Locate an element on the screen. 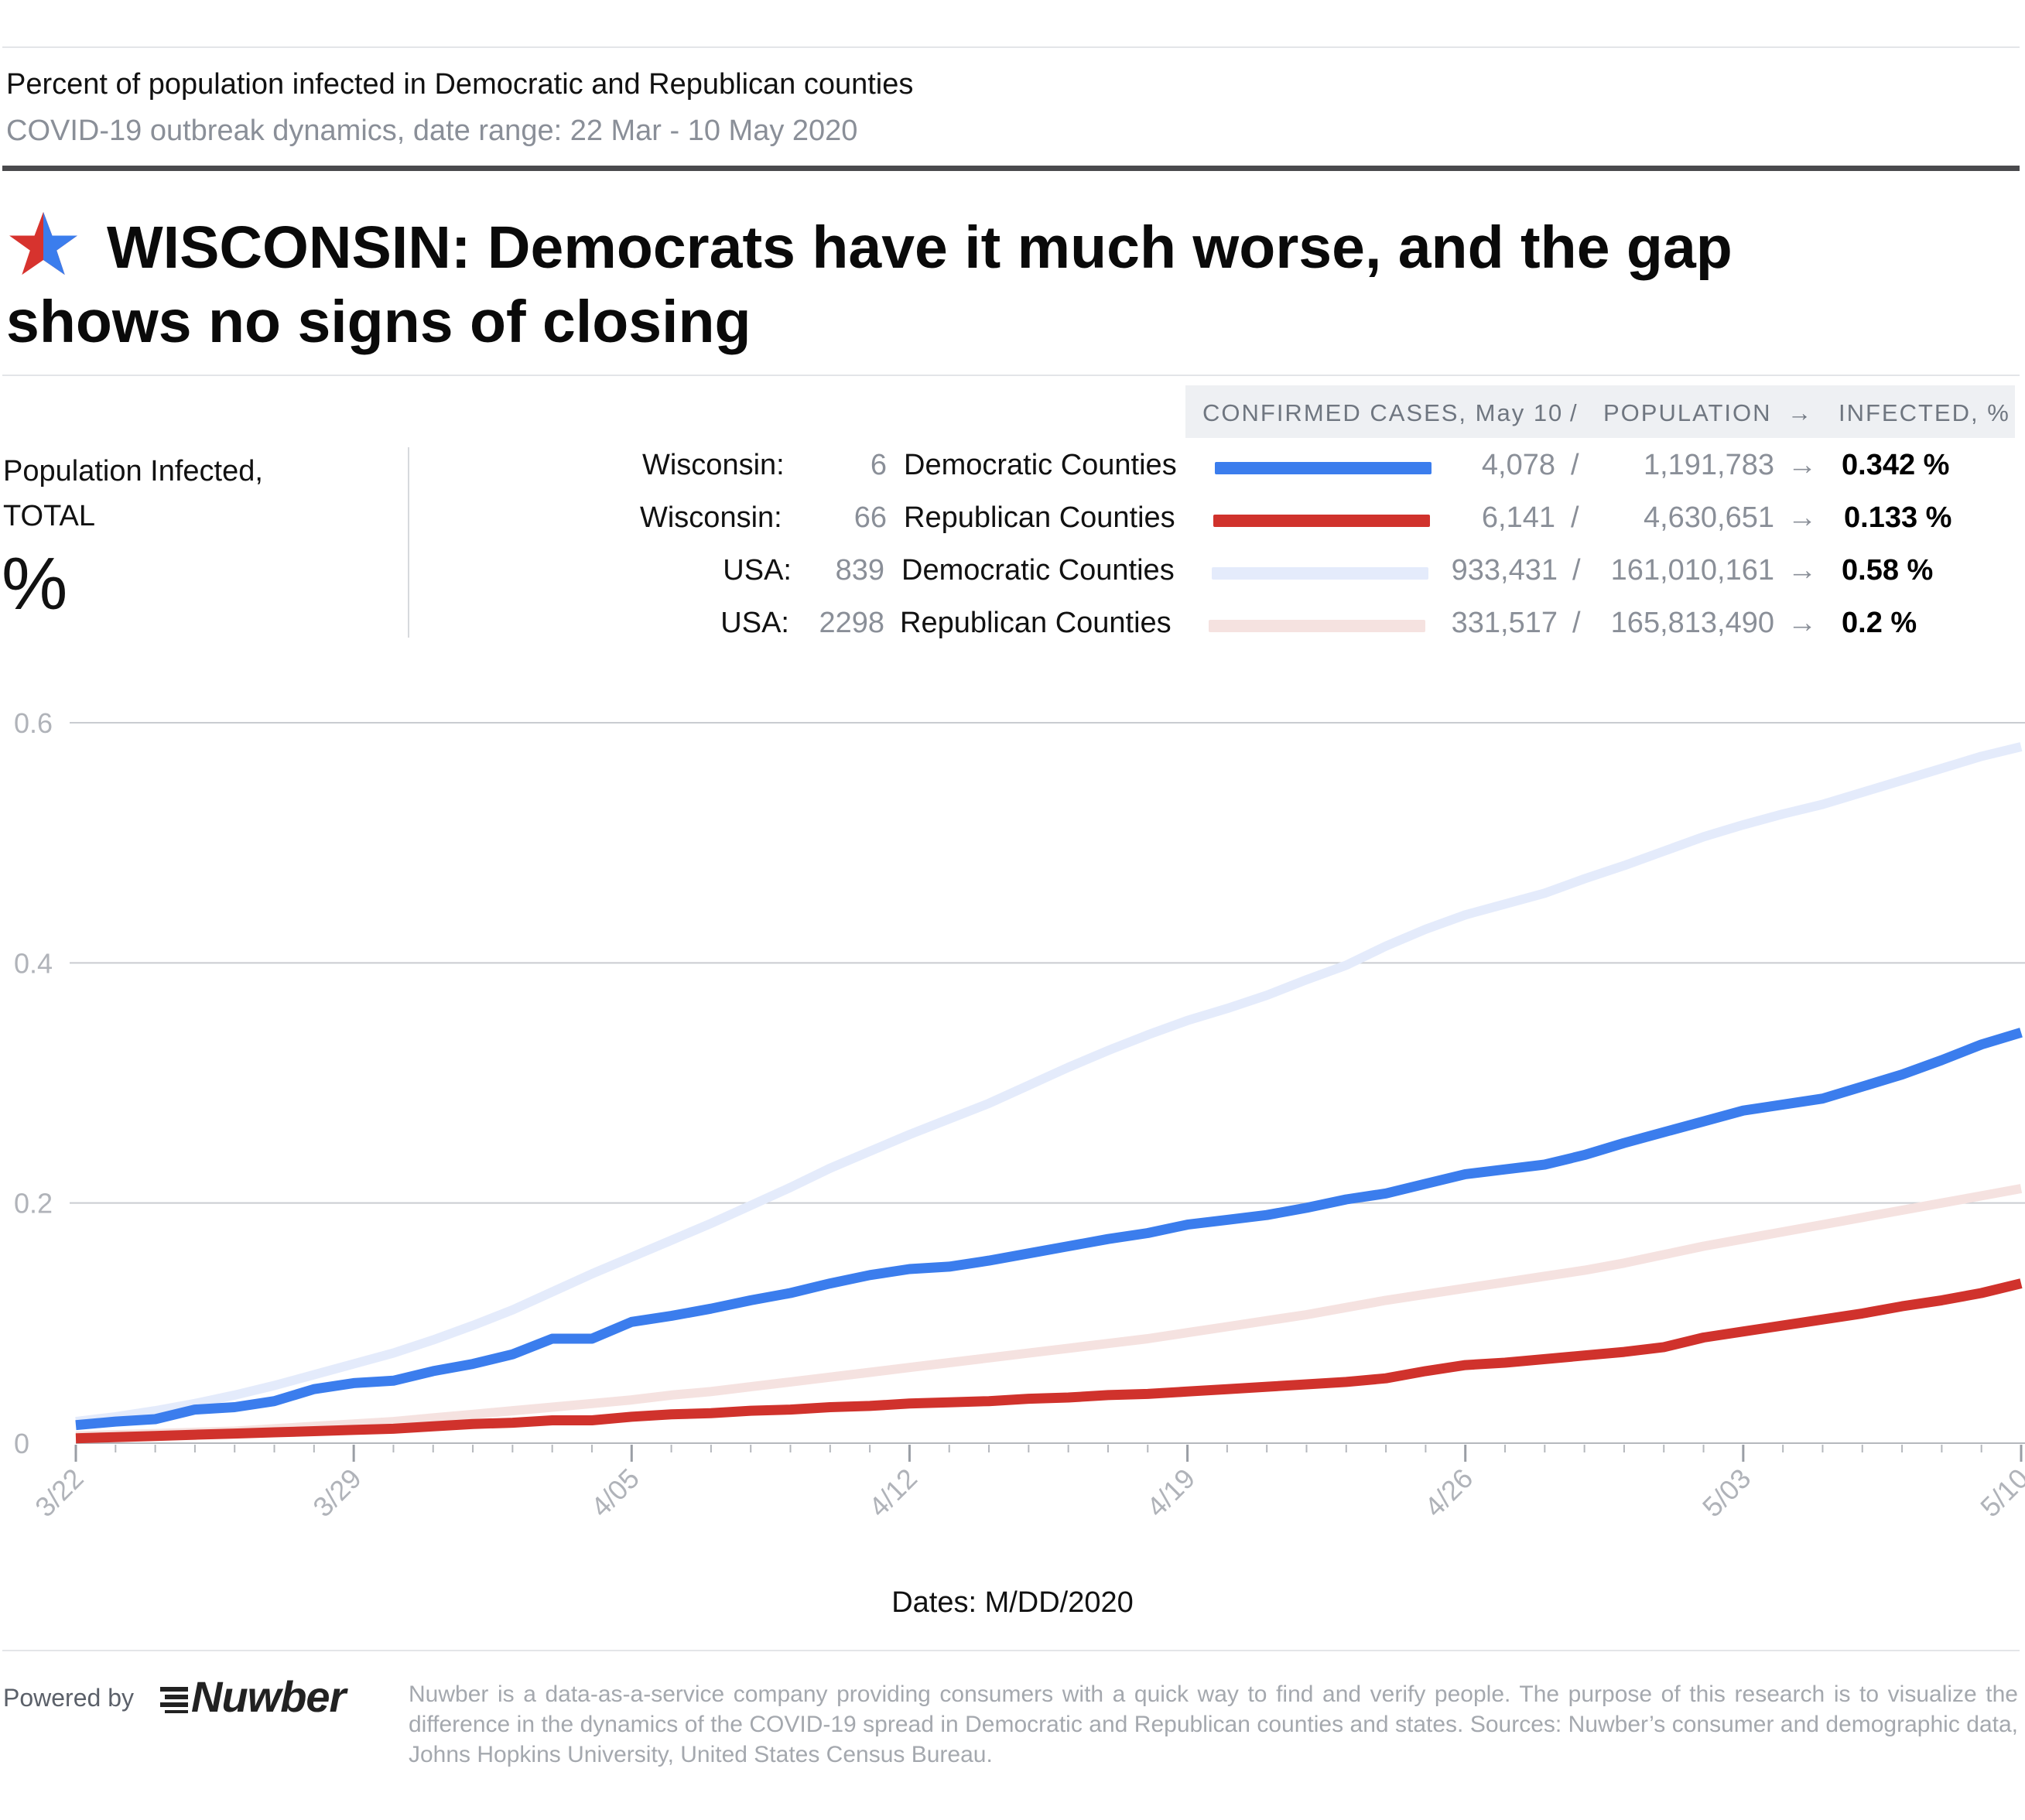 The width and height of the screenshot is (2025, 1820). logo-bars-icon is located at coordinates (174, 1694).